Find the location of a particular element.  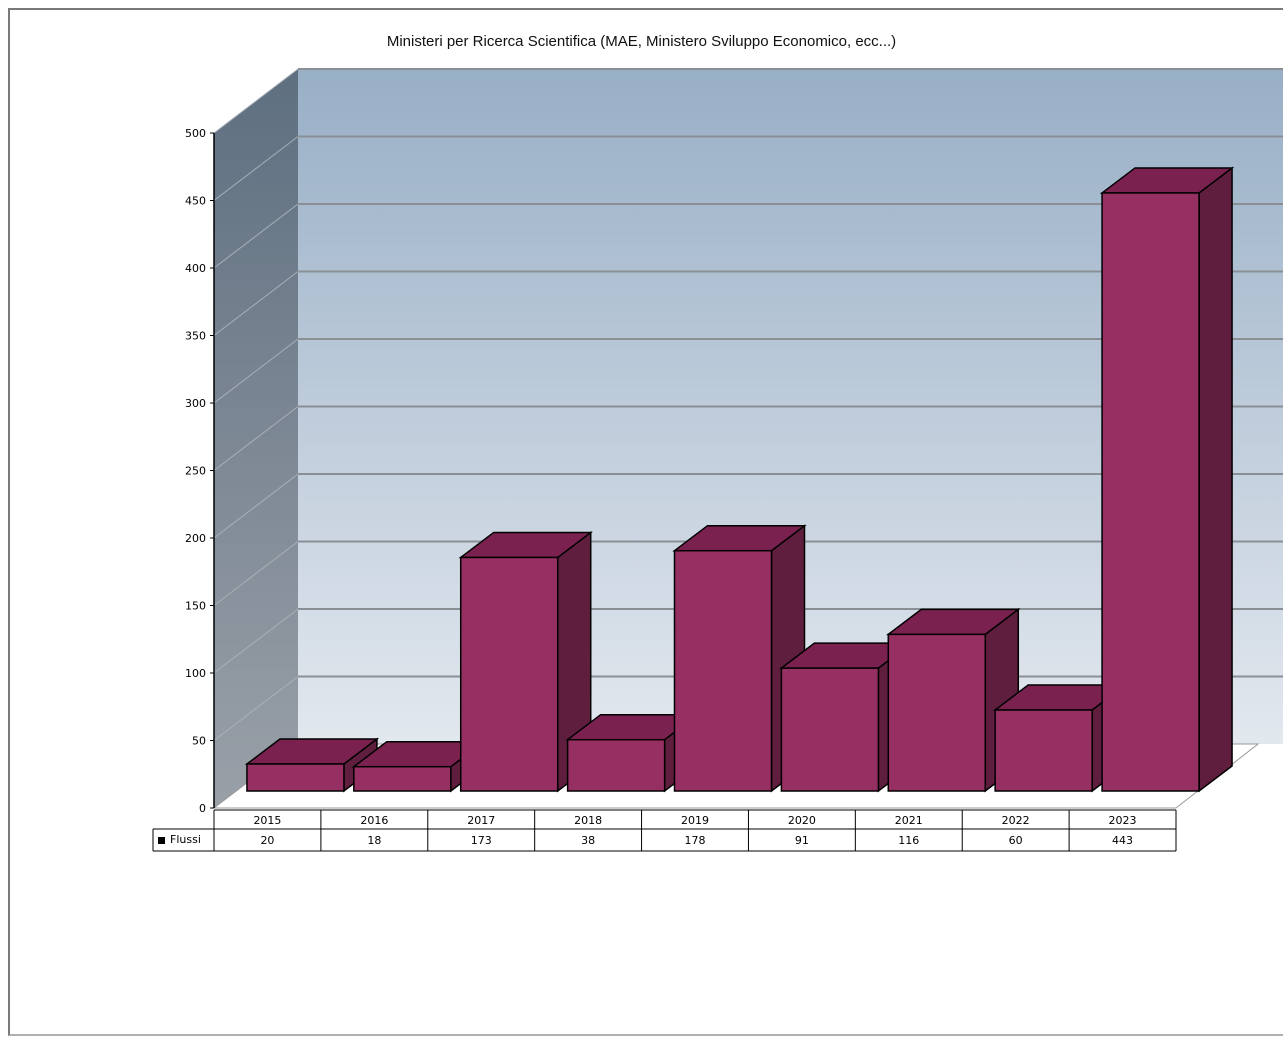

bar-2021 is located at coordinates (953, 700).